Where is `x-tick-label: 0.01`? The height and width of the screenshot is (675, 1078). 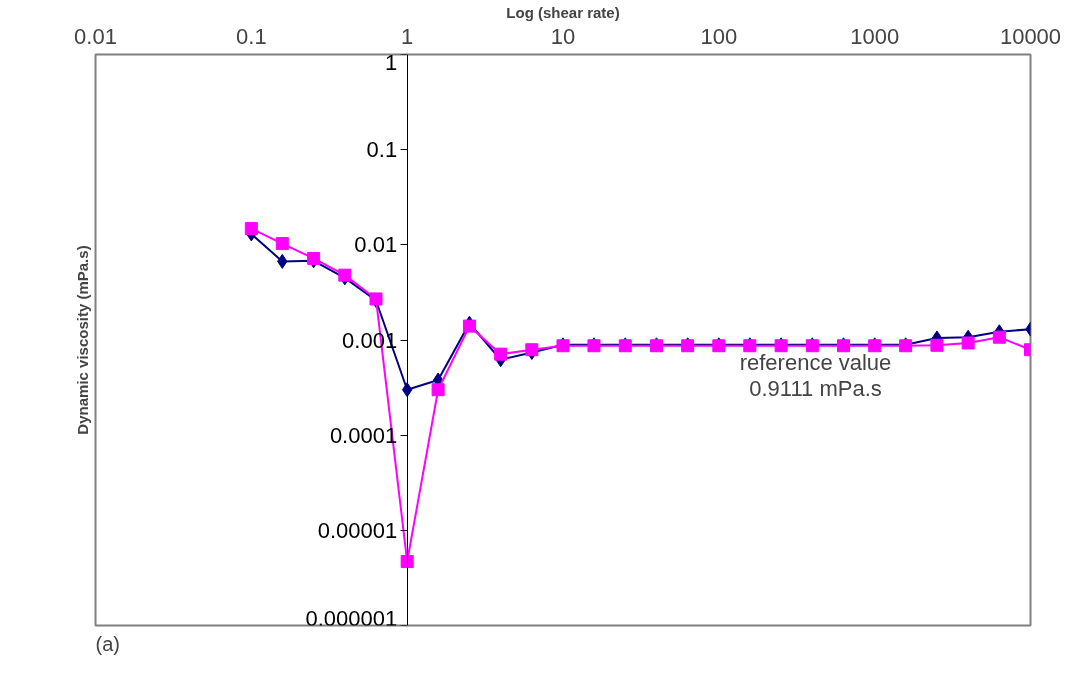 x-tick-label: 0.01 is located at coordinates (95, 36).